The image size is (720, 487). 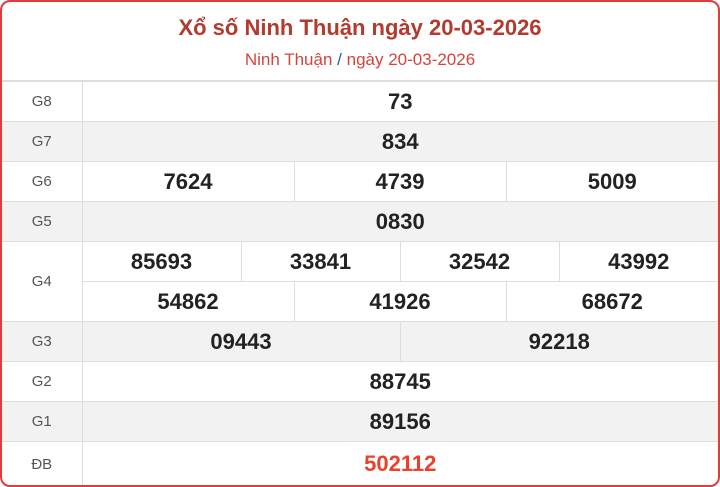 I want to click on prize-row-g1: G1 89156, so click(x=360, y=421).